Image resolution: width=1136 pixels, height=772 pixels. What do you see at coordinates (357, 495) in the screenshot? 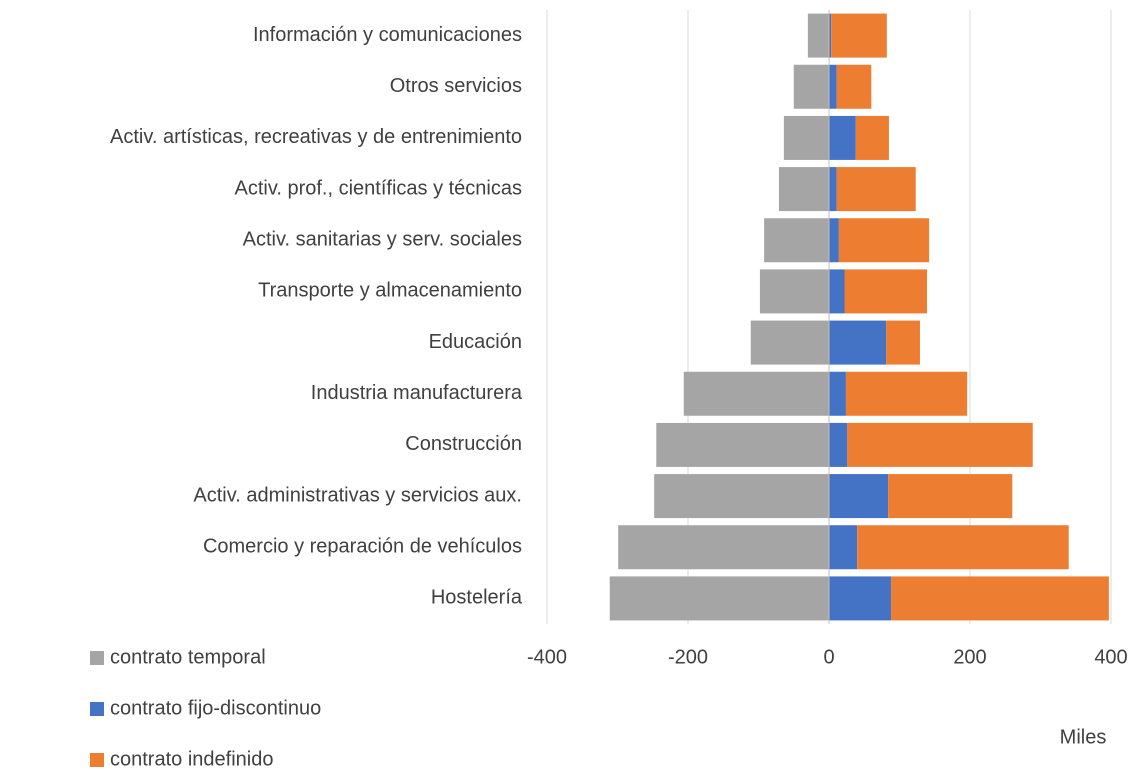
I see `y-tick-label: Activ. administrativas y servicios aux.` at bounding box center [357, 495].